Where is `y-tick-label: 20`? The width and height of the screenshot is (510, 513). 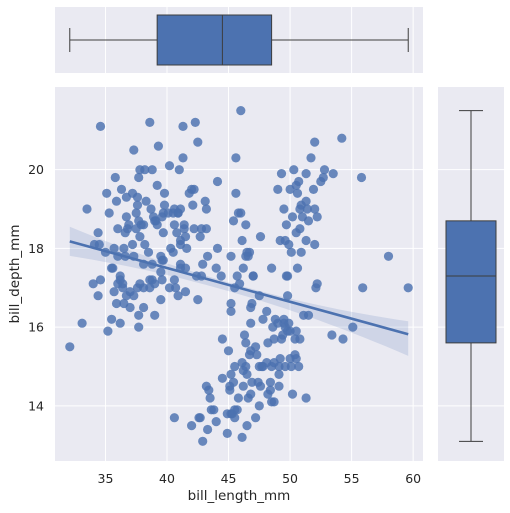
y-tick-label: 20 is located at coordinates (36, 169).